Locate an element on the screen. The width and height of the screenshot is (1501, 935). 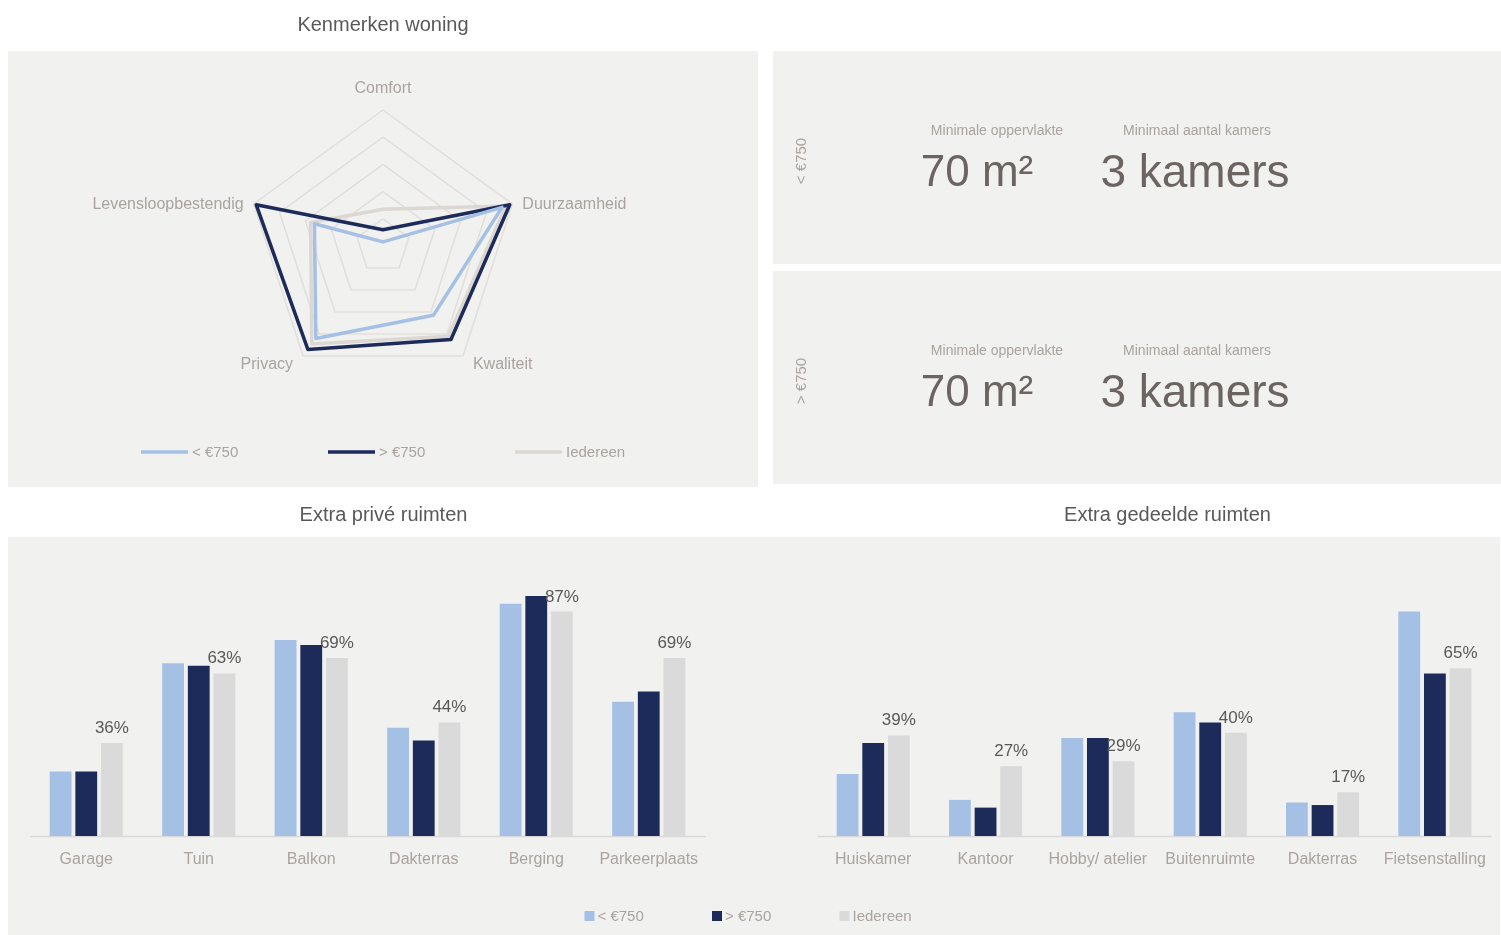
spoke-label: Privacy is located at coordinates (267, 364).